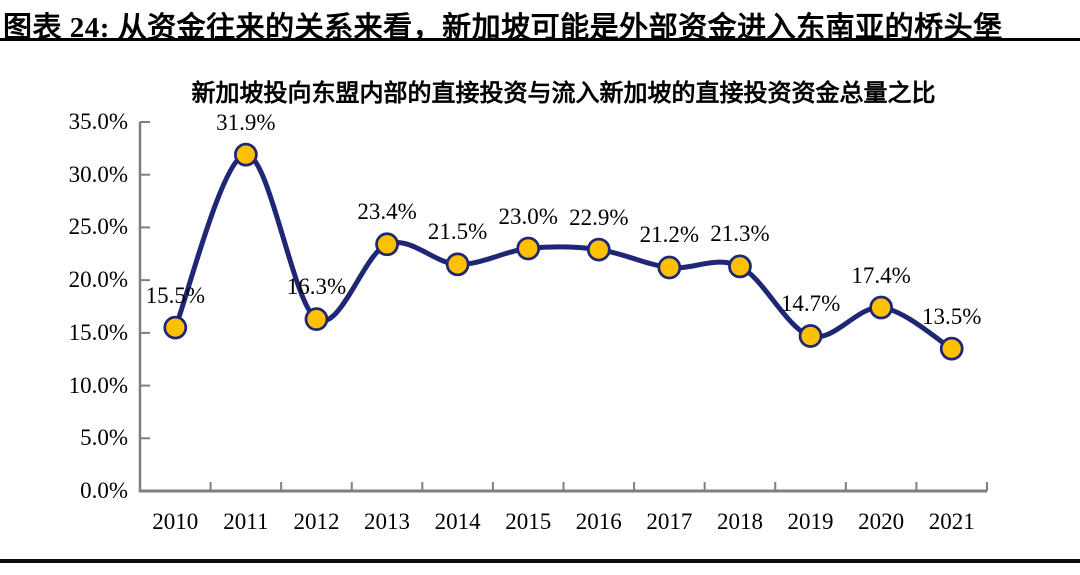 This screenshot has width=1080, height=575. I want to click on data-point-label: 13.5%, so click(951, 316).